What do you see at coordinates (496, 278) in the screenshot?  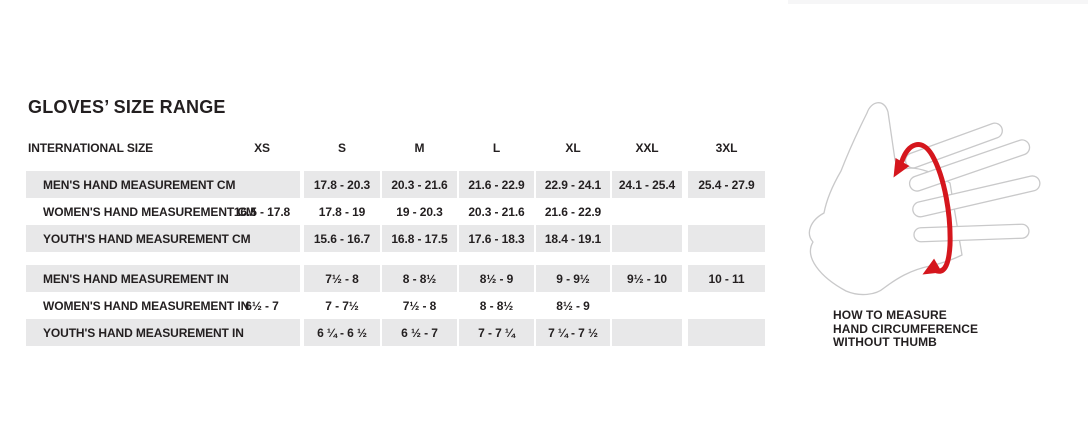 I see `cell-men-in-l: 8½ - 9` at bounding box center [496, 278].